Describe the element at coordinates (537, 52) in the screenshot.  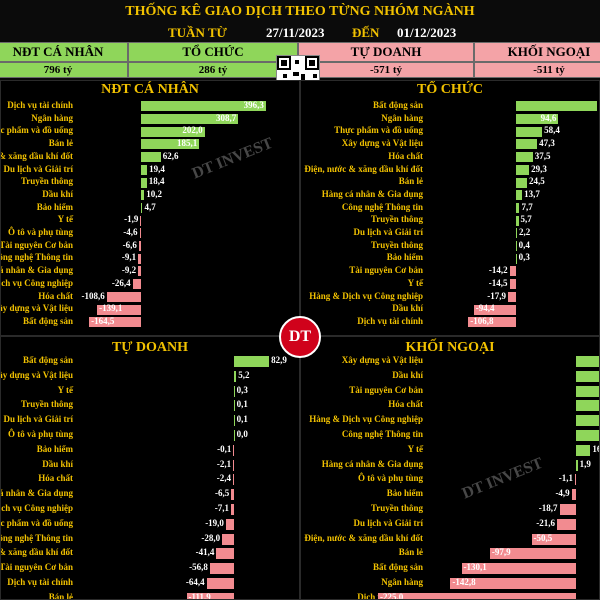
I see `summary-name-foreign: KHỐI NGOẠI` at that location.